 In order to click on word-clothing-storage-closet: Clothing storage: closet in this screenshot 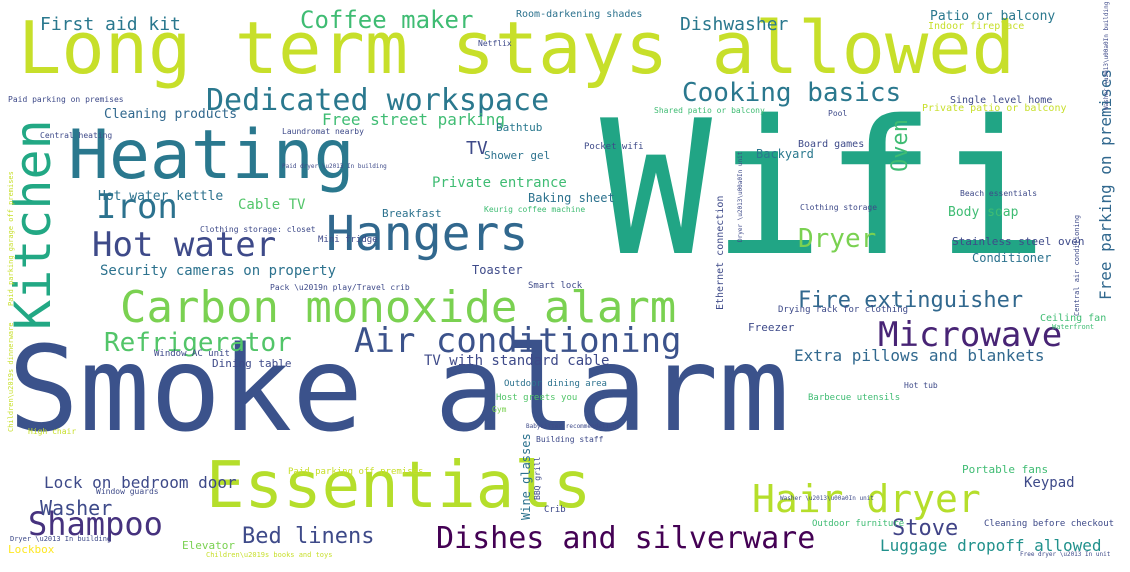, I will do `click(258, 229)`.